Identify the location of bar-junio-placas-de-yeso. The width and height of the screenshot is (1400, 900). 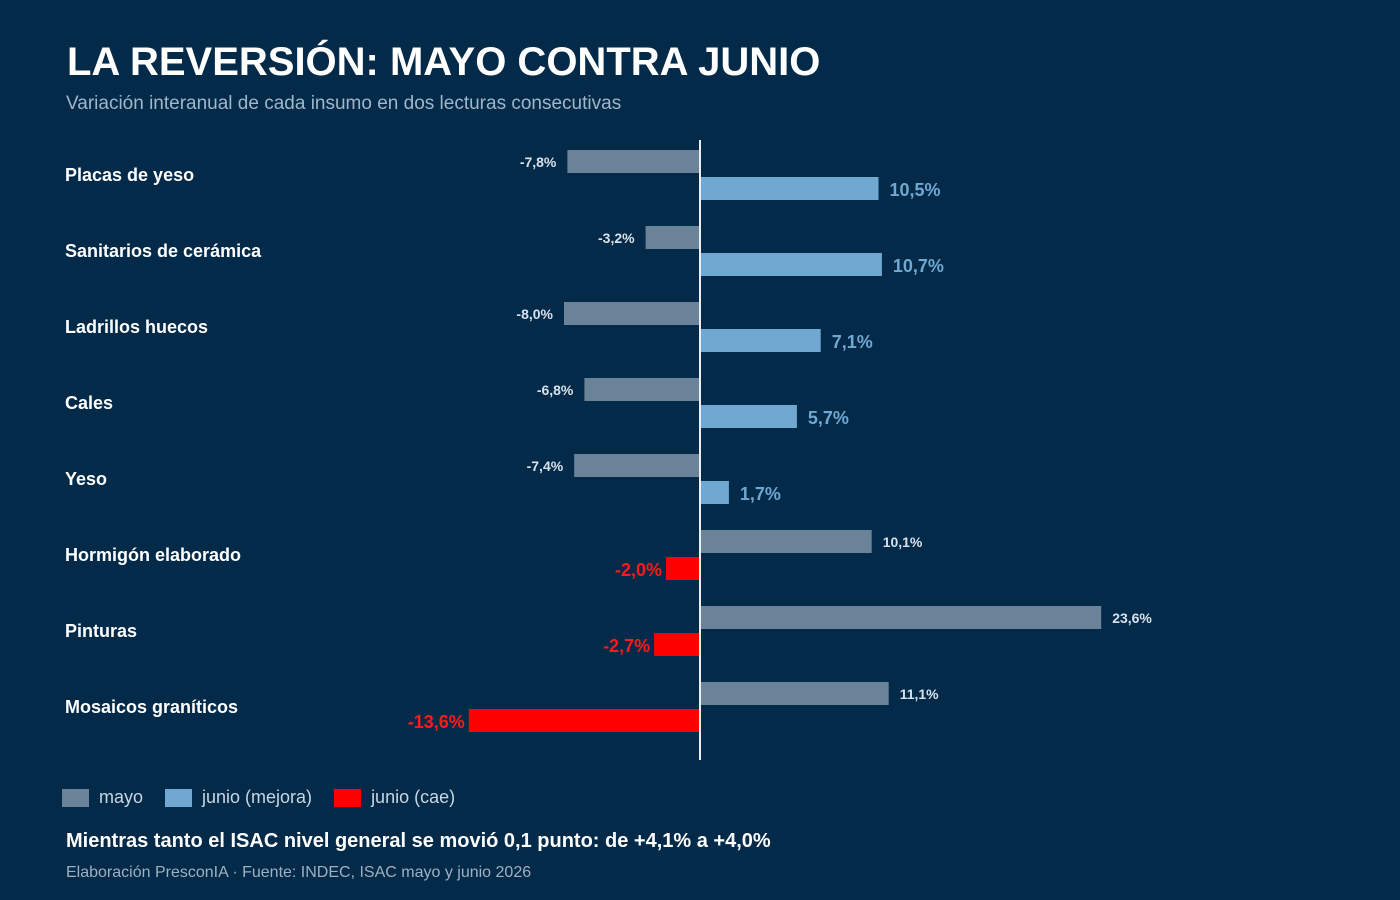
(789, 188).